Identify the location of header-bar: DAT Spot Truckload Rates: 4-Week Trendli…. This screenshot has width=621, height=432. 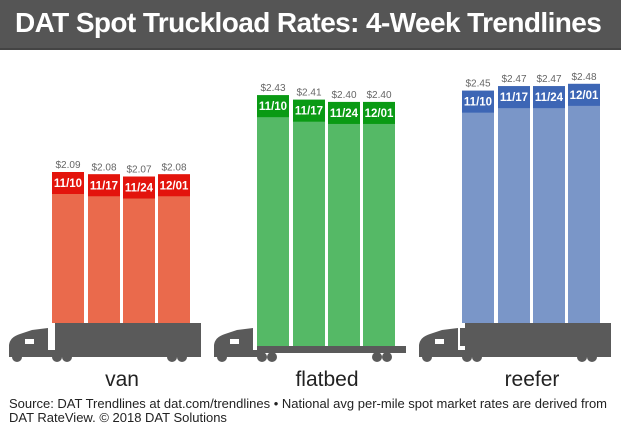
(310, 25).